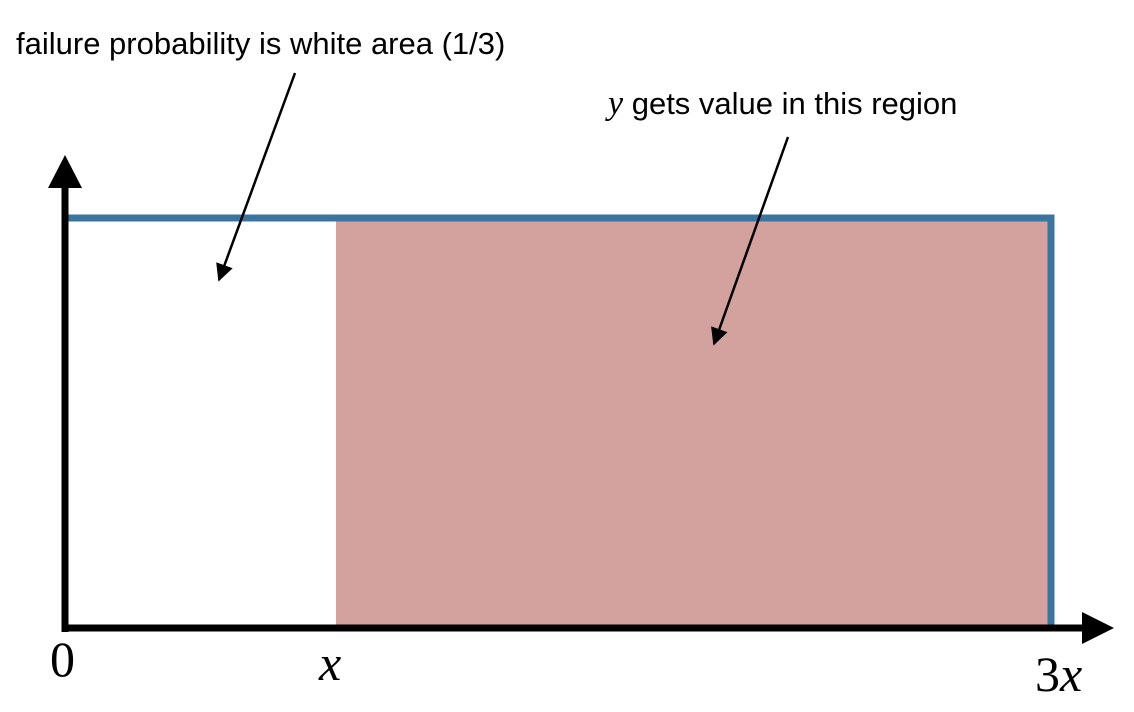 The height and width of the screenshot is (712, 1134). Describe the element at coordinates (1070, 674) in the screenshot. I see `three-x-variable: x` at that location.